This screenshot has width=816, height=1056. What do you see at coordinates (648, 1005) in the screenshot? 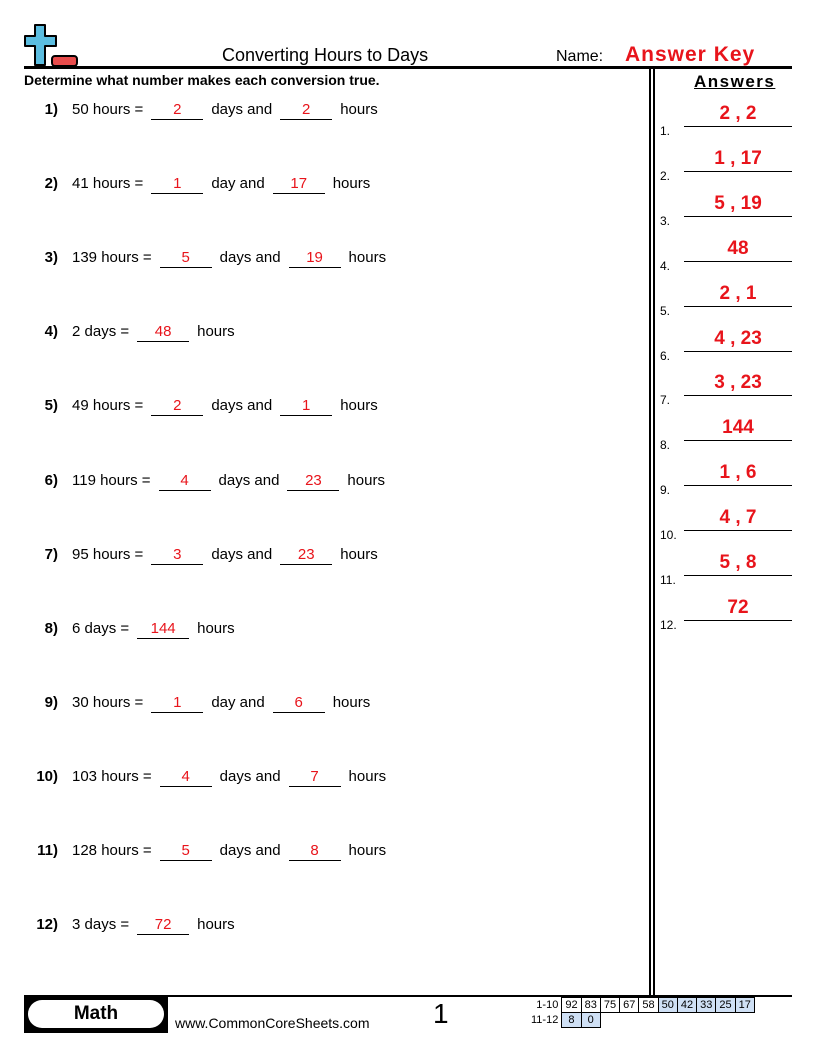
I see `score-cell: 58` at bounding box center [648, 1005].